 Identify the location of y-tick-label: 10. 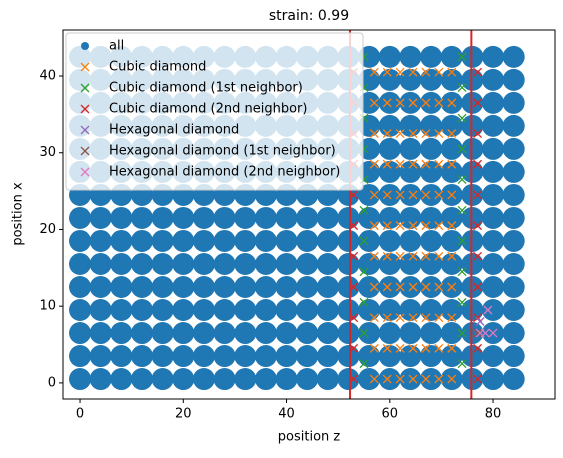
(47, 306).